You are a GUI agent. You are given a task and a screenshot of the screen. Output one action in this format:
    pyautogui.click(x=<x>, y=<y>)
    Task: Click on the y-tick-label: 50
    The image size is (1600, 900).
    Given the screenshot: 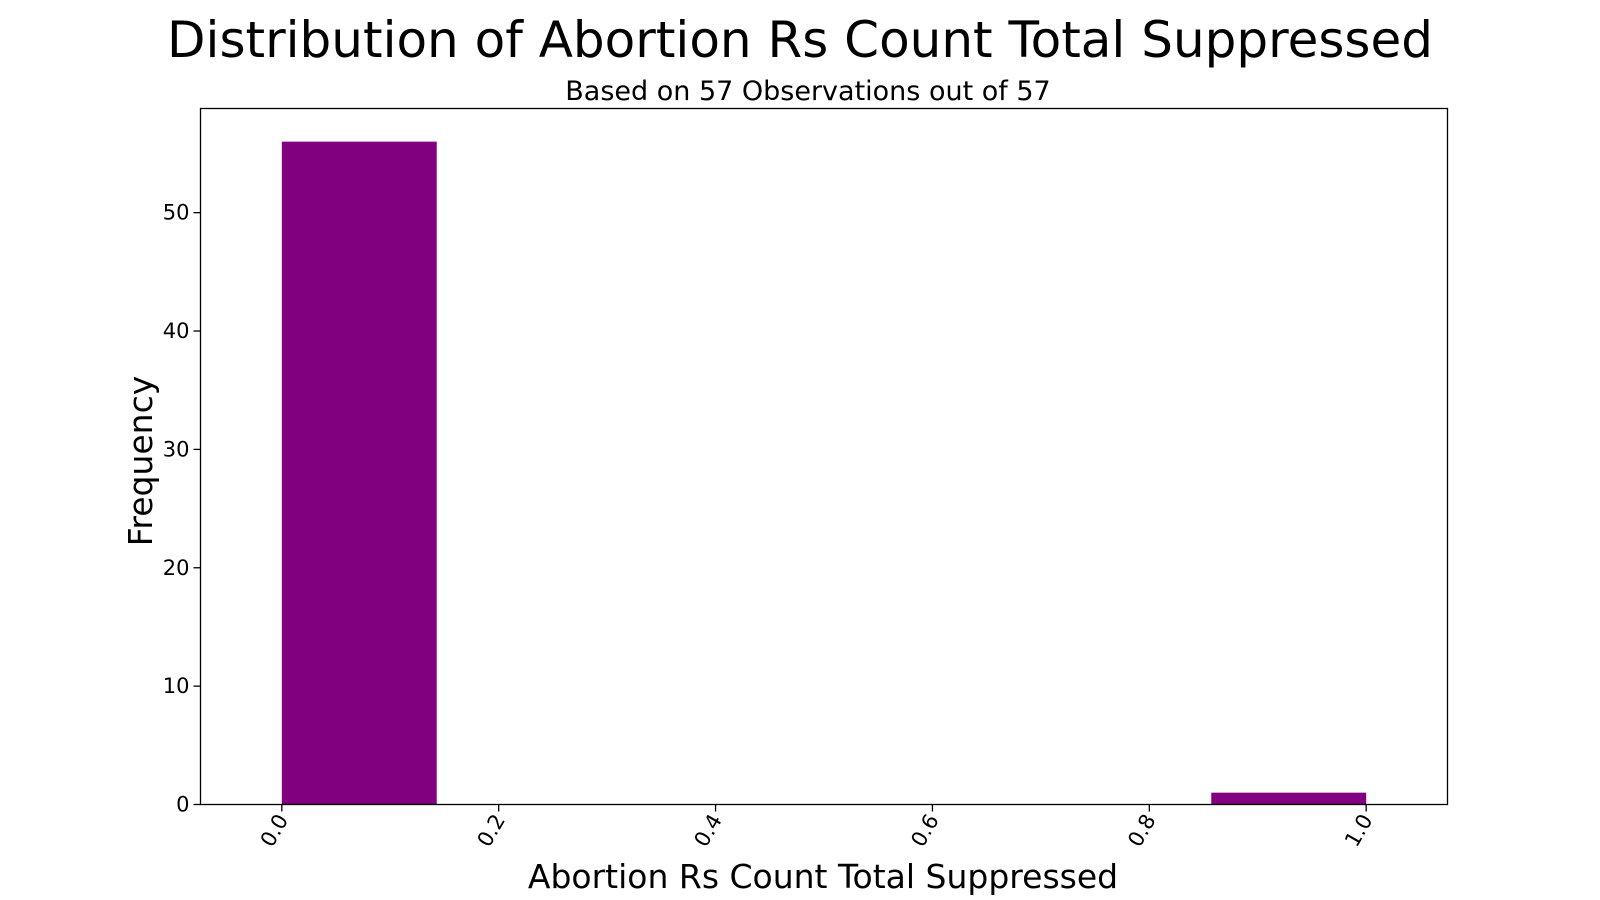 What is the action you would take?
    pyautogui.click(x=176, y=213)
    